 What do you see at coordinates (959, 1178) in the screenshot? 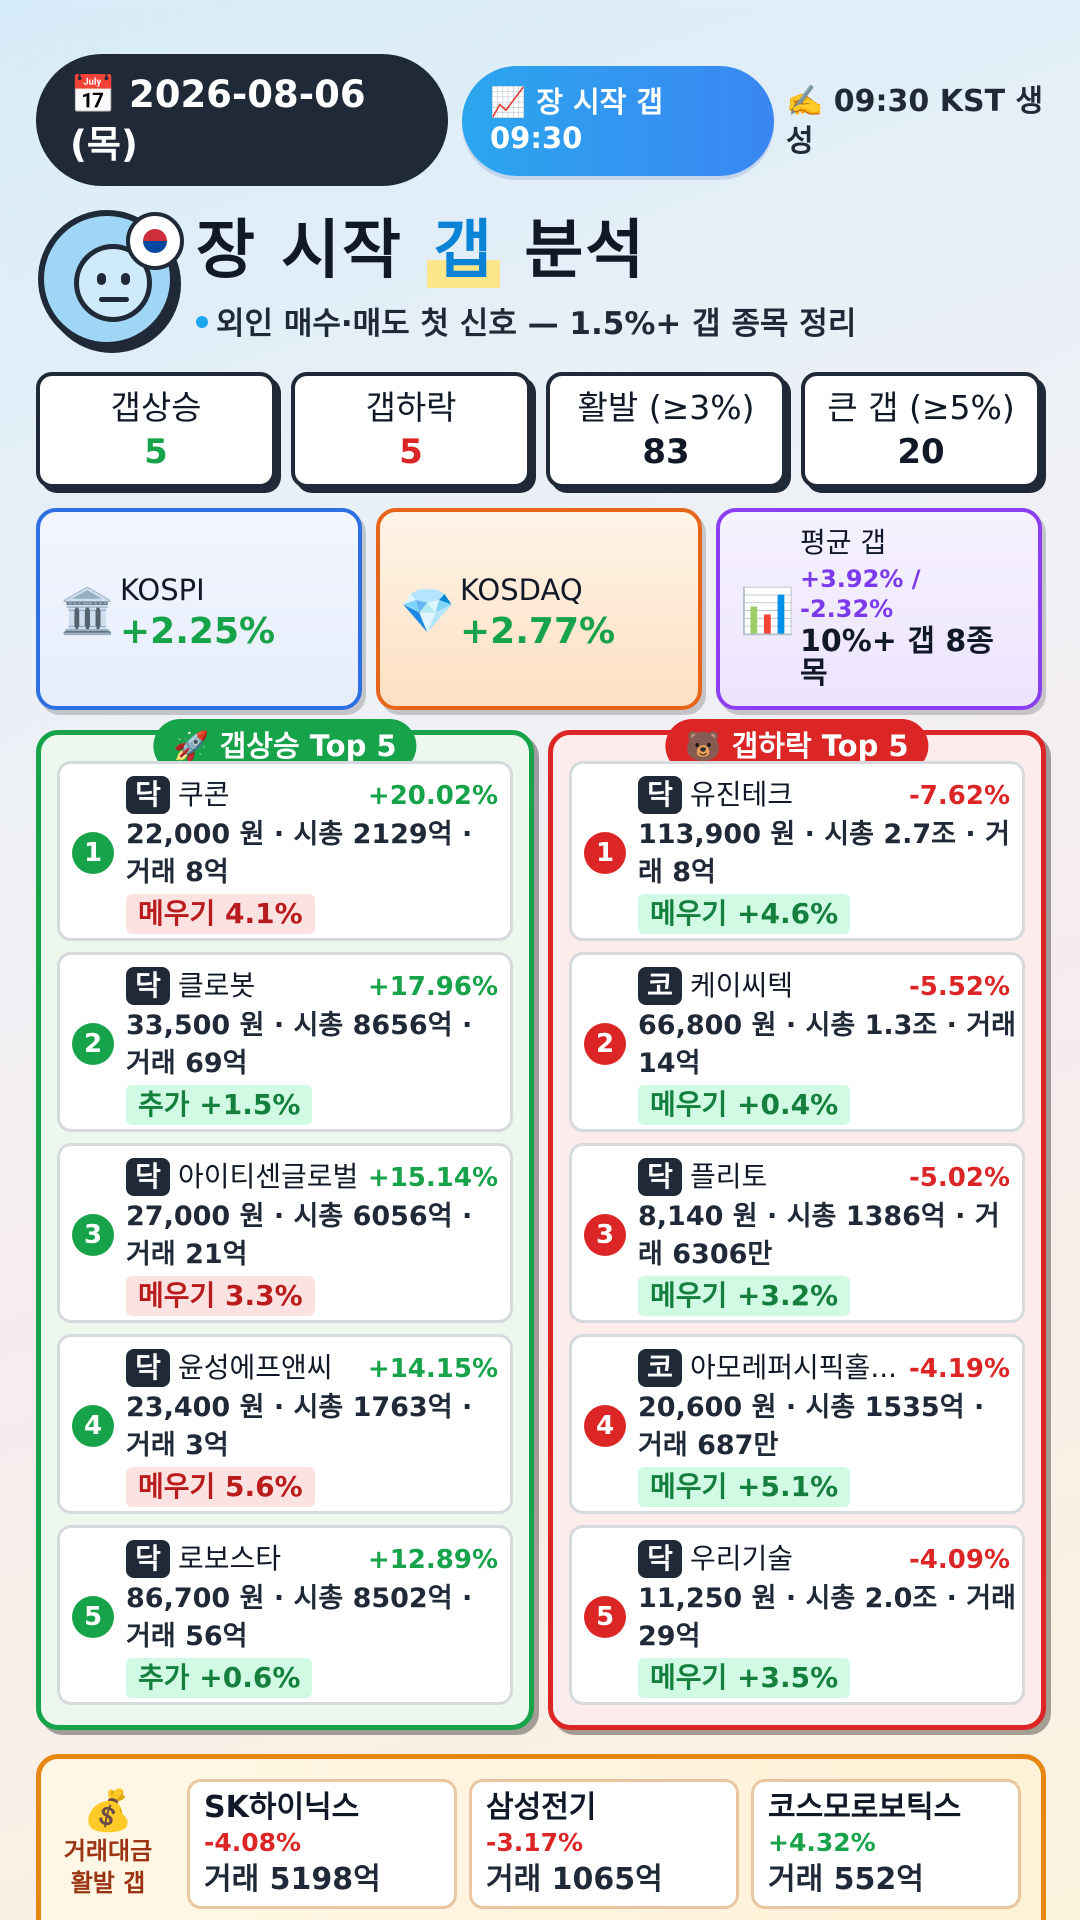
I see `gap-percent: -5.02%` at bounding box center [959, 1178].